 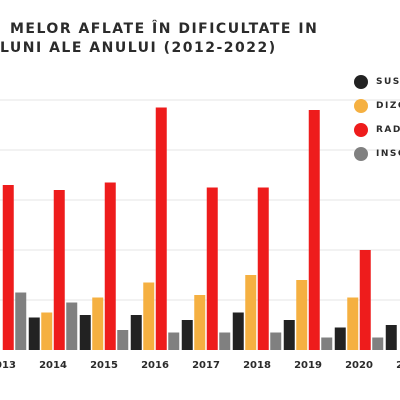 I want to click on legend-item-insc: INSC, so click(x=377, y=154).